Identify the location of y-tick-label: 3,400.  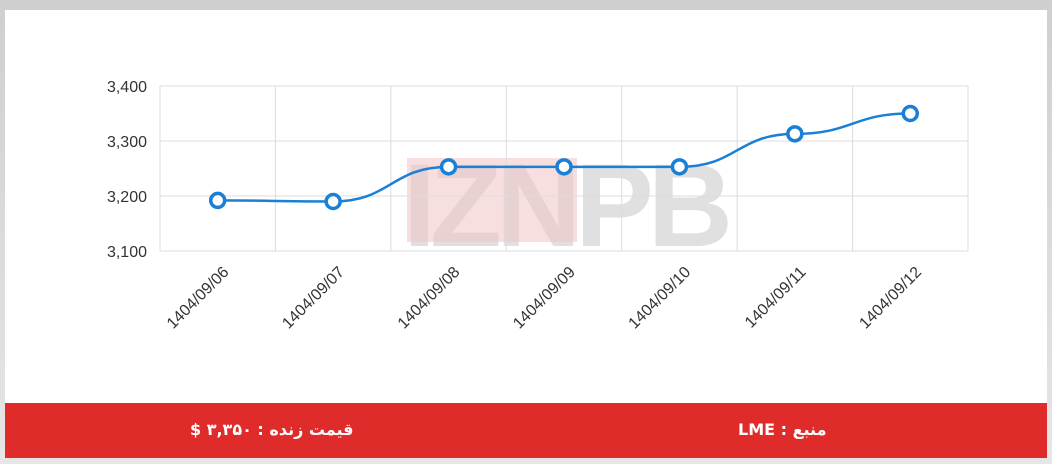
(127, 87).